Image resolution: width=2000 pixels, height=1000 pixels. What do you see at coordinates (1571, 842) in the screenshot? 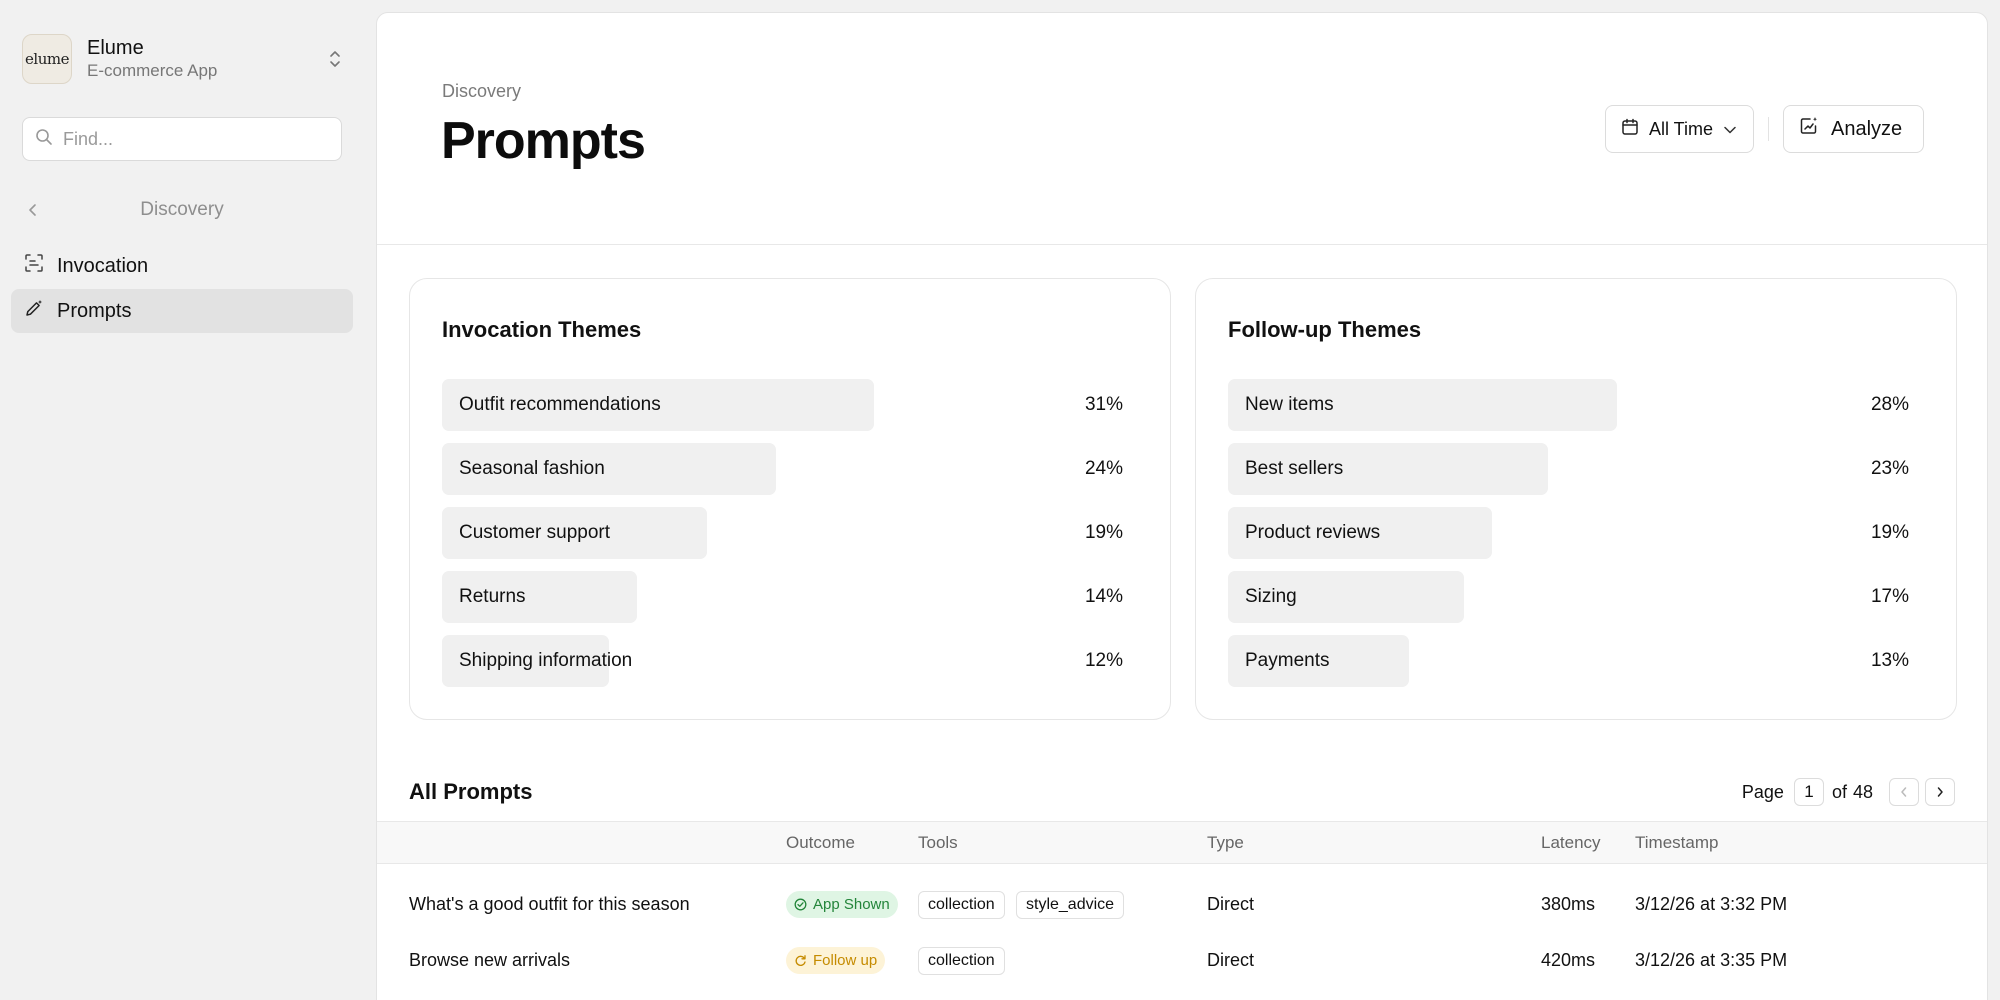
I see `column-header-latency: Latency` at bounding box center [1571, 842].